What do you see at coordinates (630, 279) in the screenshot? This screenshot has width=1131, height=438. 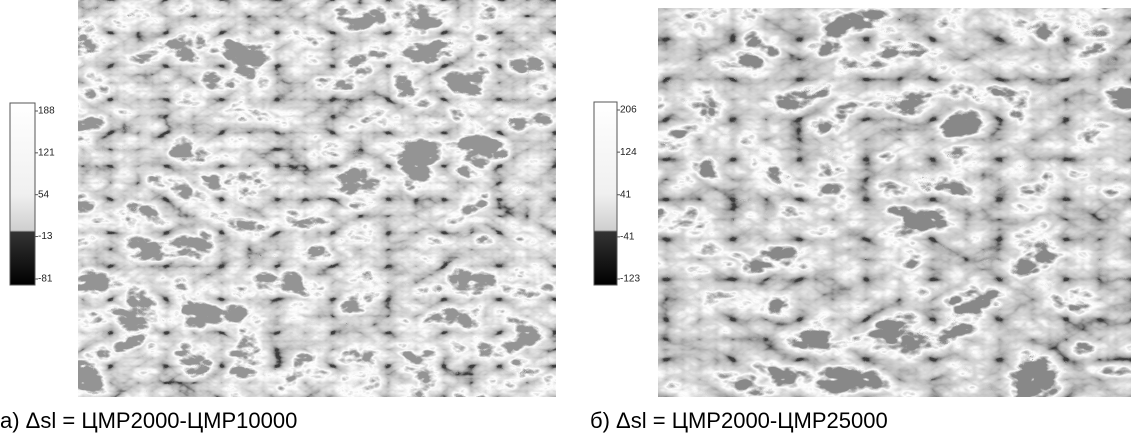 I see `colorbar-tick-label: -123` at bounding box center [630, 279].